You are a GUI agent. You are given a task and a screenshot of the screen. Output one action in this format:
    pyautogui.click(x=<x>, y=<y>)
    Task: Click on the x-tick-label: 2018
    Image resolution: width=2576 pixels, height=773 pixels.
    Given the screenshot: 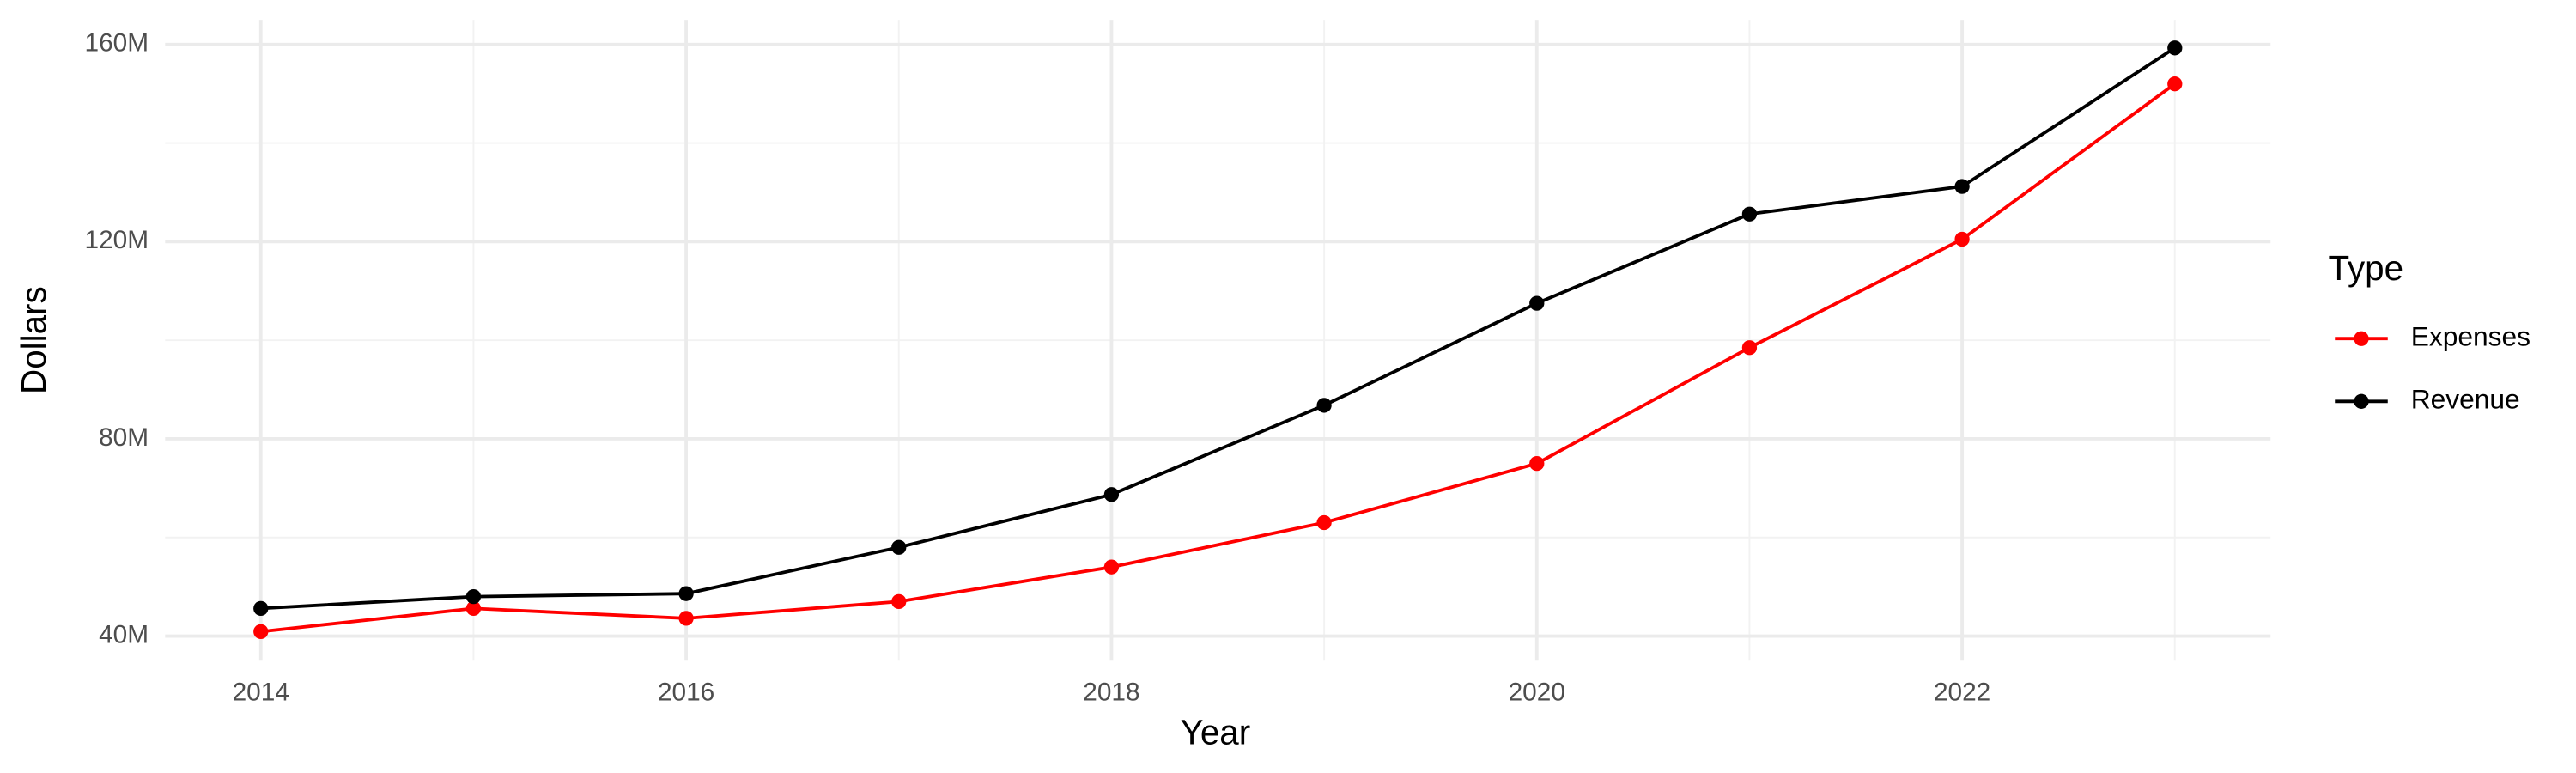 What is the action you would take?
    pyautogui.click(x=1111, y=693)
    